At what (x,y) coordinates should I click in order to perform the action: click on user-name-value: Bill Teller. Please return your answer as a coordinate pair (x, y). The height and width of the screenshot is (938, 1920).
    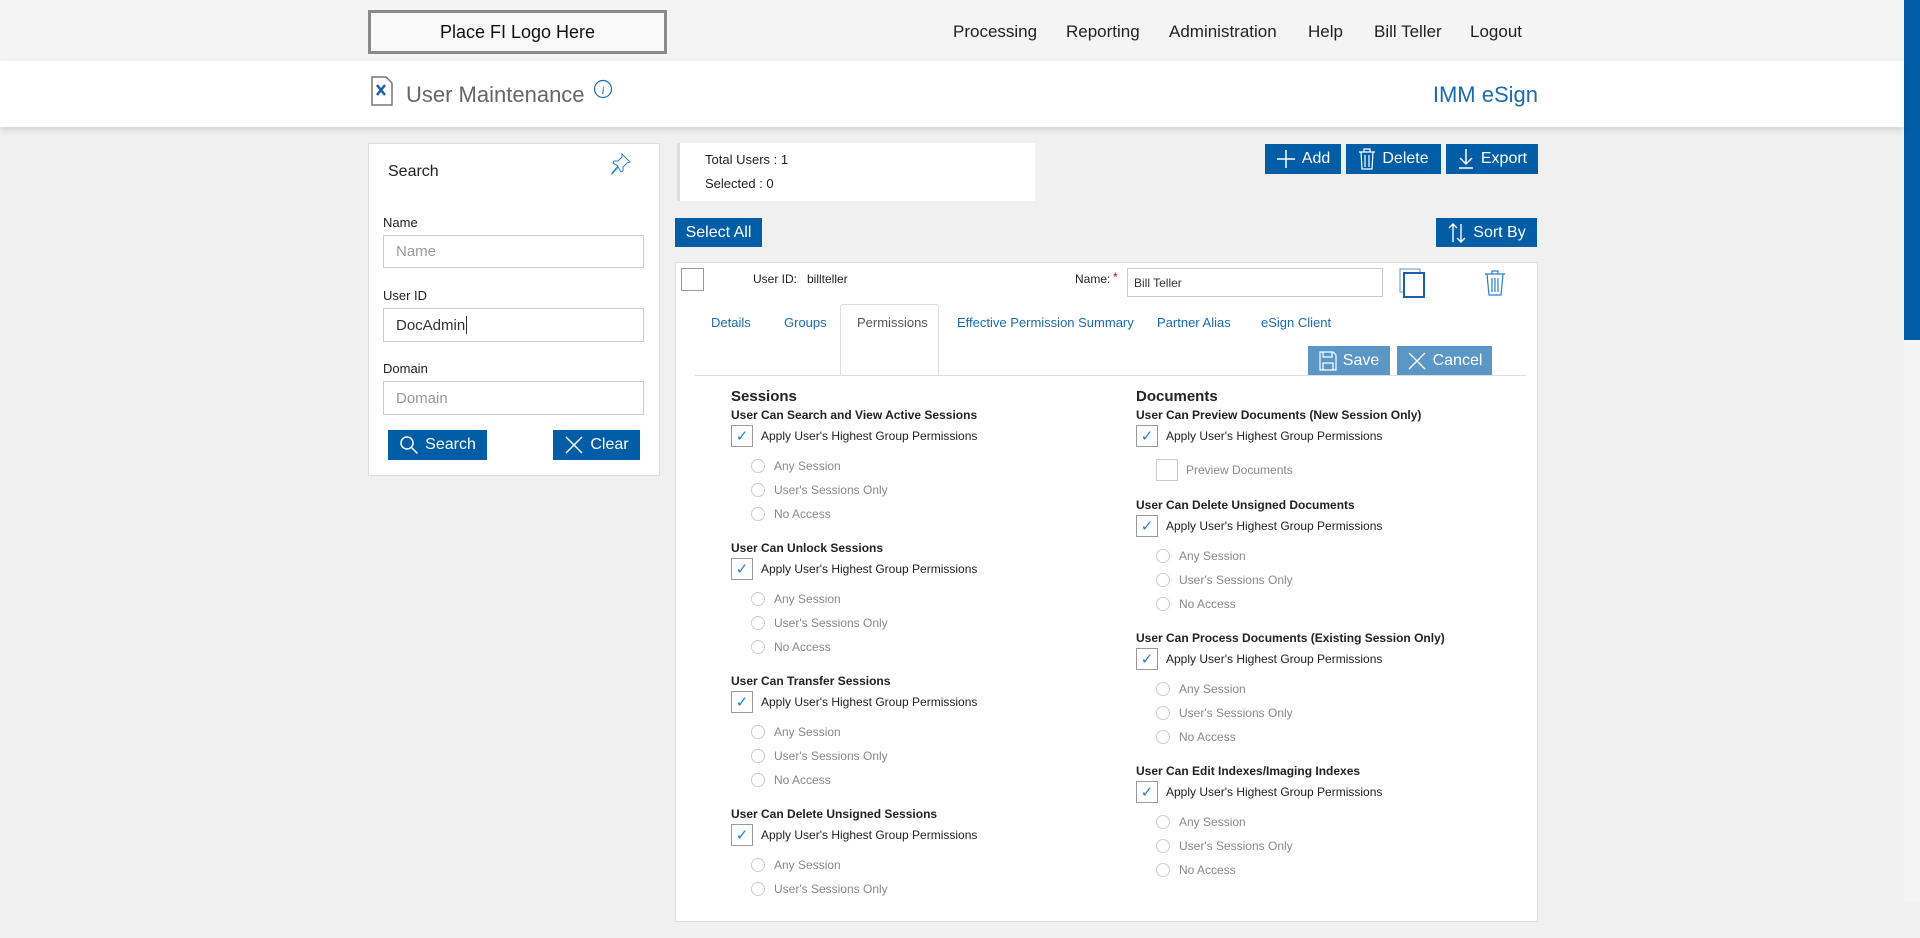
    Looking at the image, I should click on (1158, 282).